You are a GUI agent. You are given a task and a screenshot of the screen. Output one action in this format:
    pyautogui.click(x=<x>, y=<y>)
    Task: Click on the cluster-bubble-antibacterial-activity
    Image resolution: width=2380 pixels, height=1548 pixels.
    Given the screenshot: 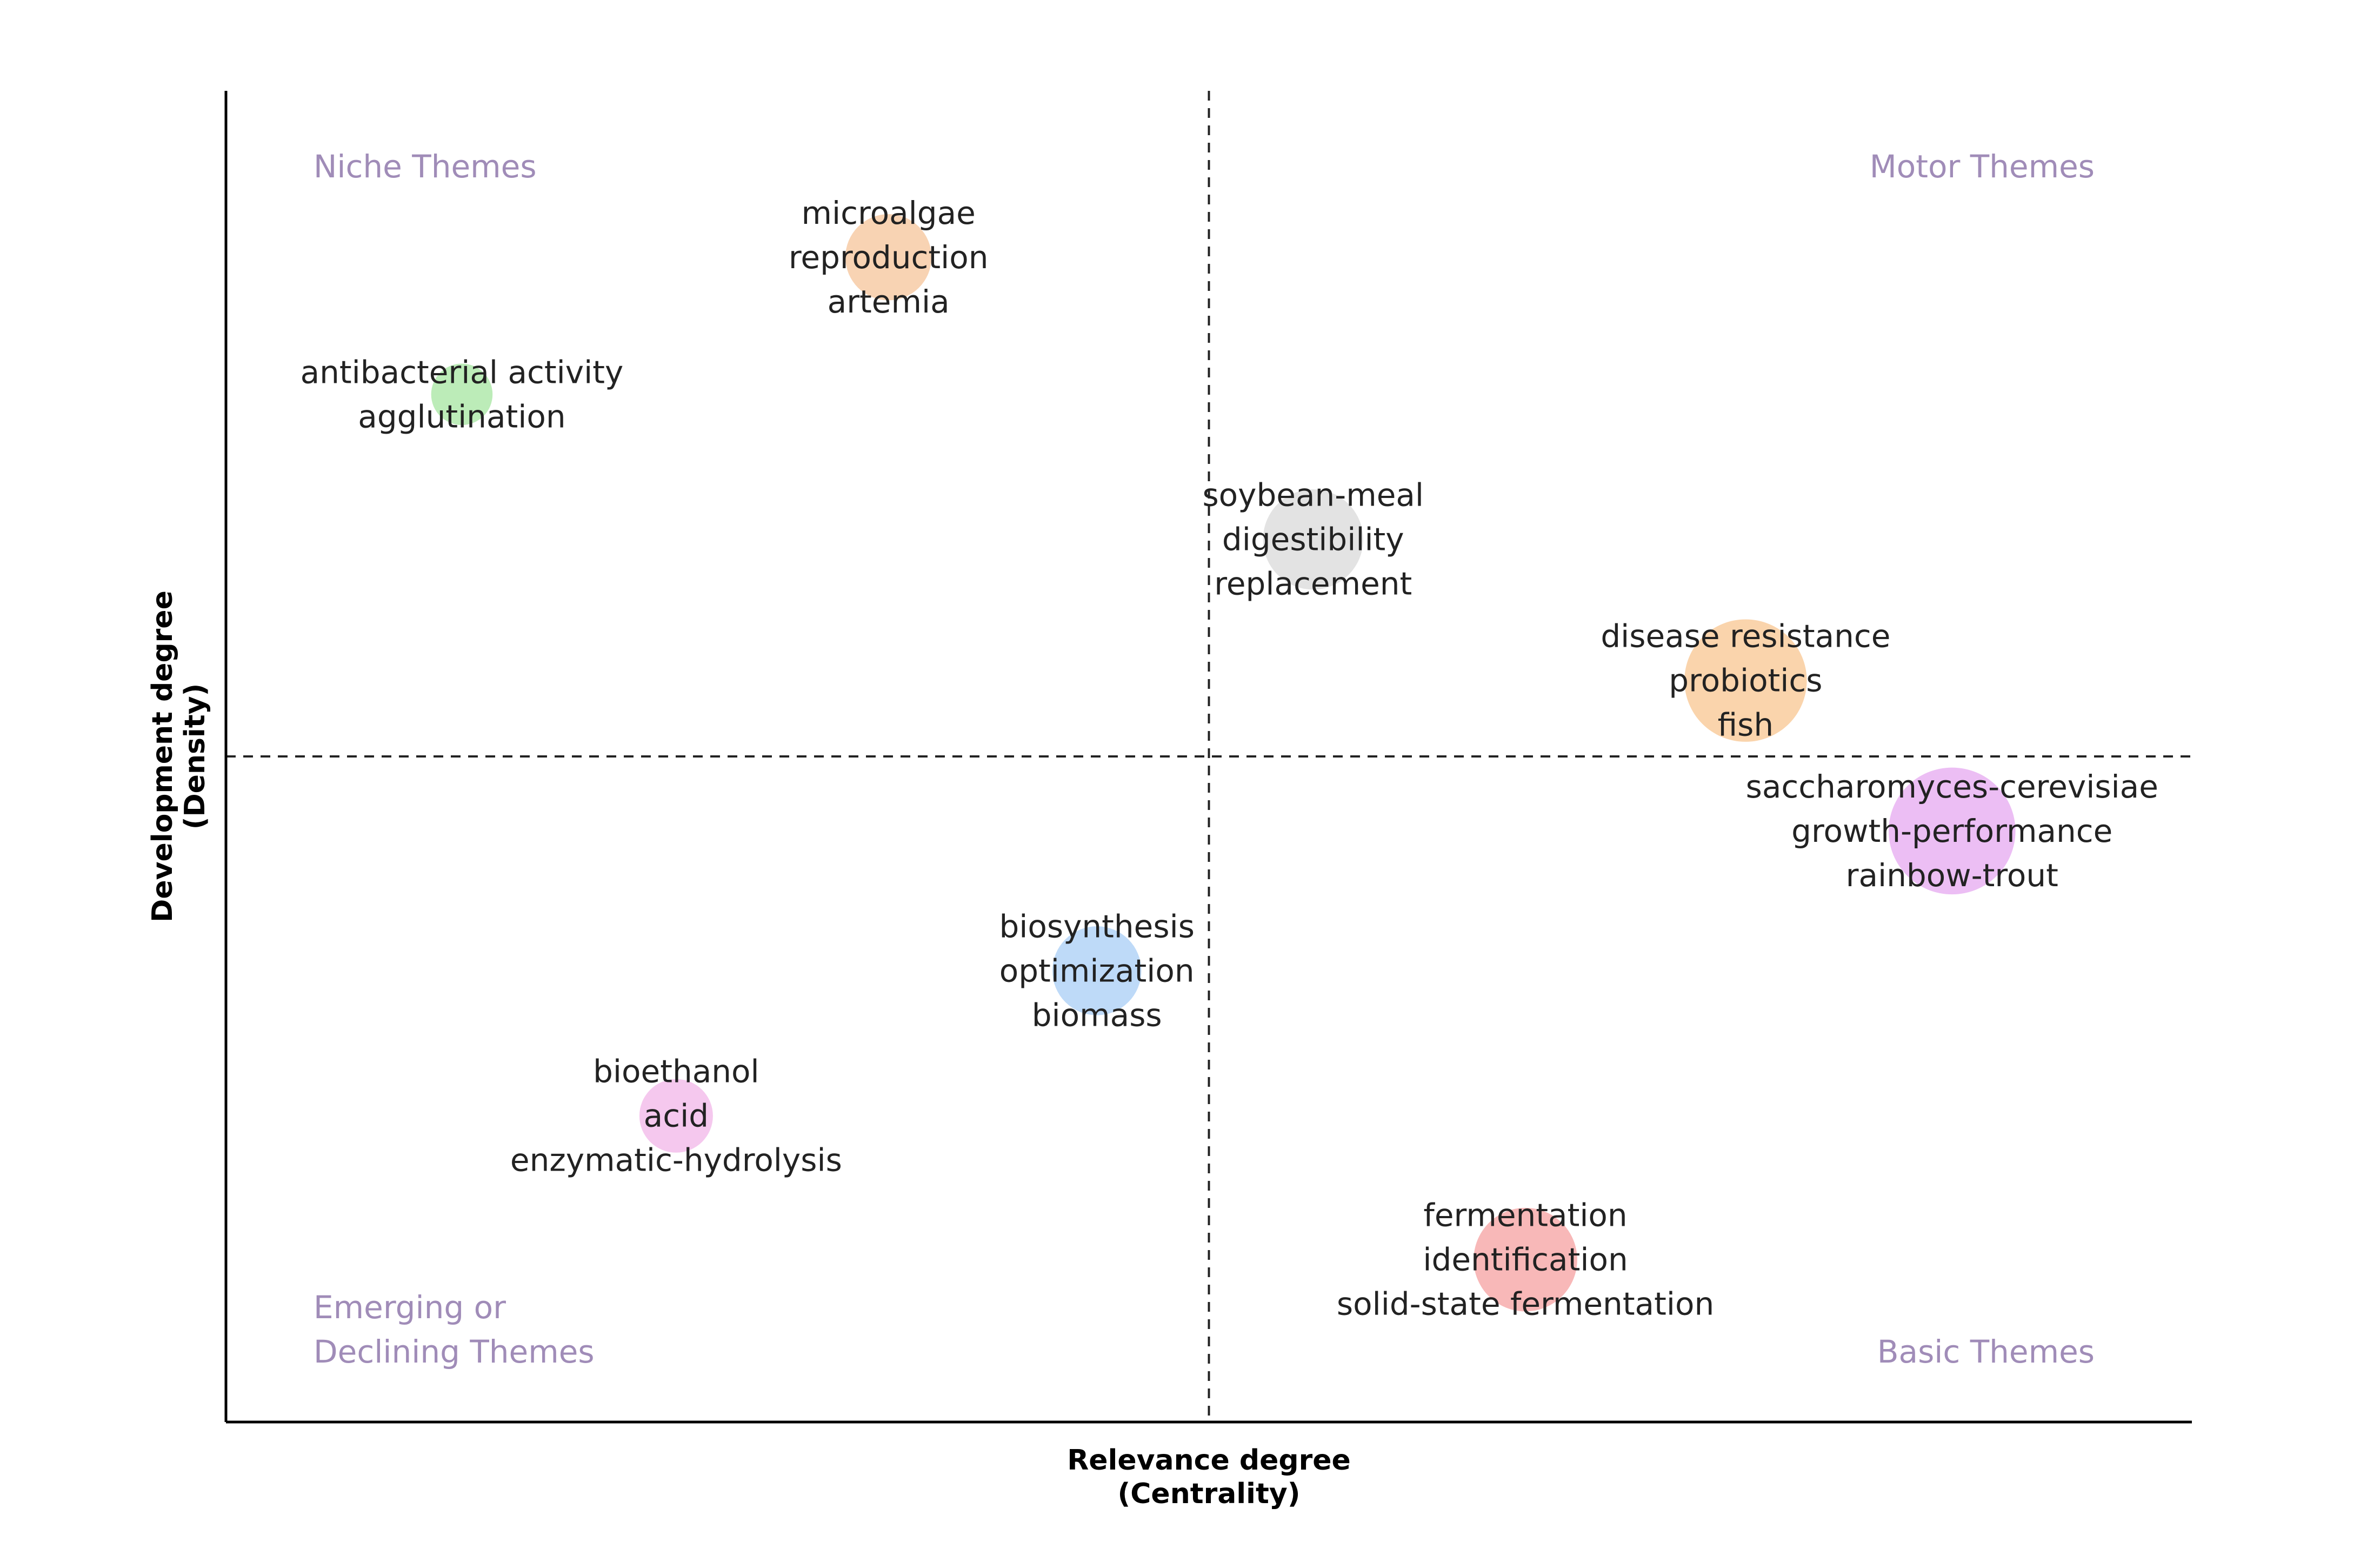 What is the action you would take?
    pyautogui.click(x=462, y=395)
    